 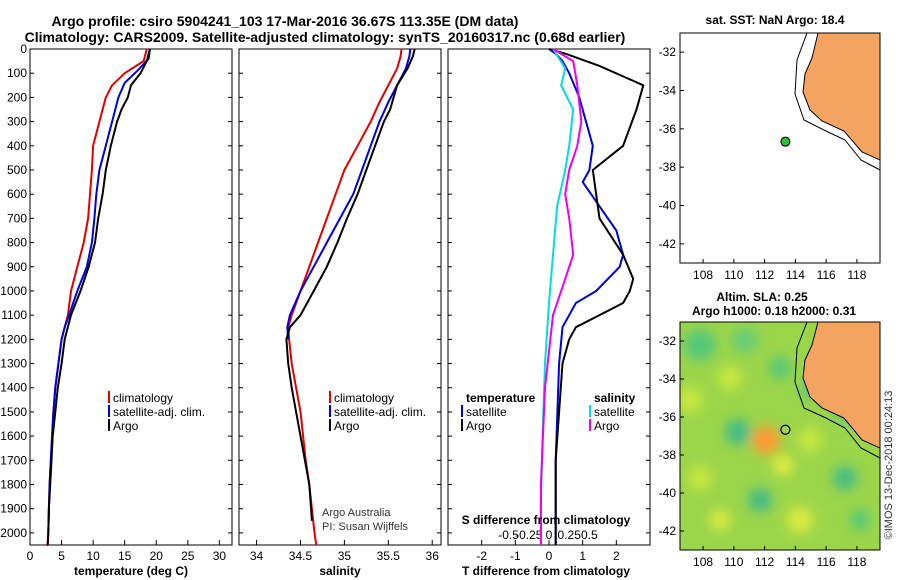 What do you see at coordinates (17, 170) in the screenshot?
I see `depth-tick-label: 500` at bounding box center [17, 170].